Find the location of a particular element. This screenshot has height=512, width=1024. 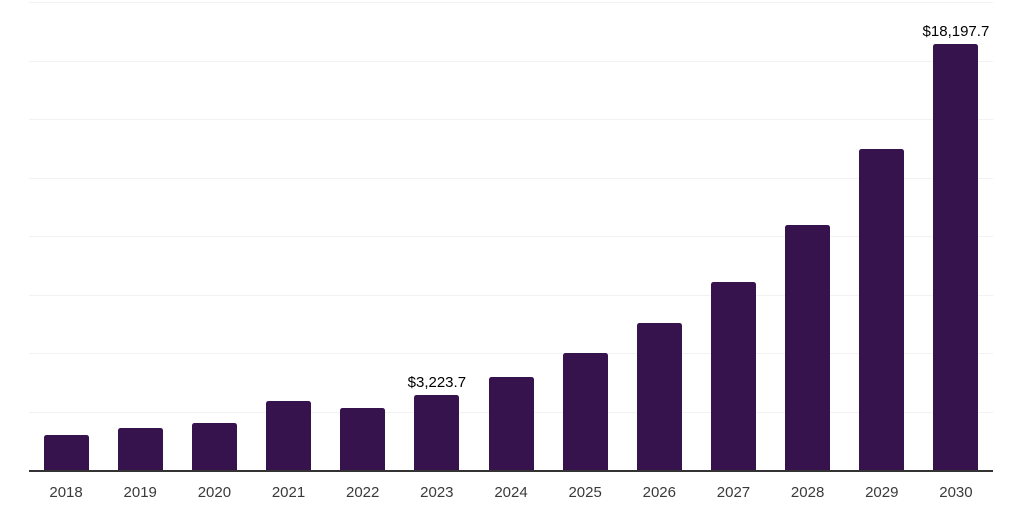

bar-2026 is located at coordinates (659, 396).